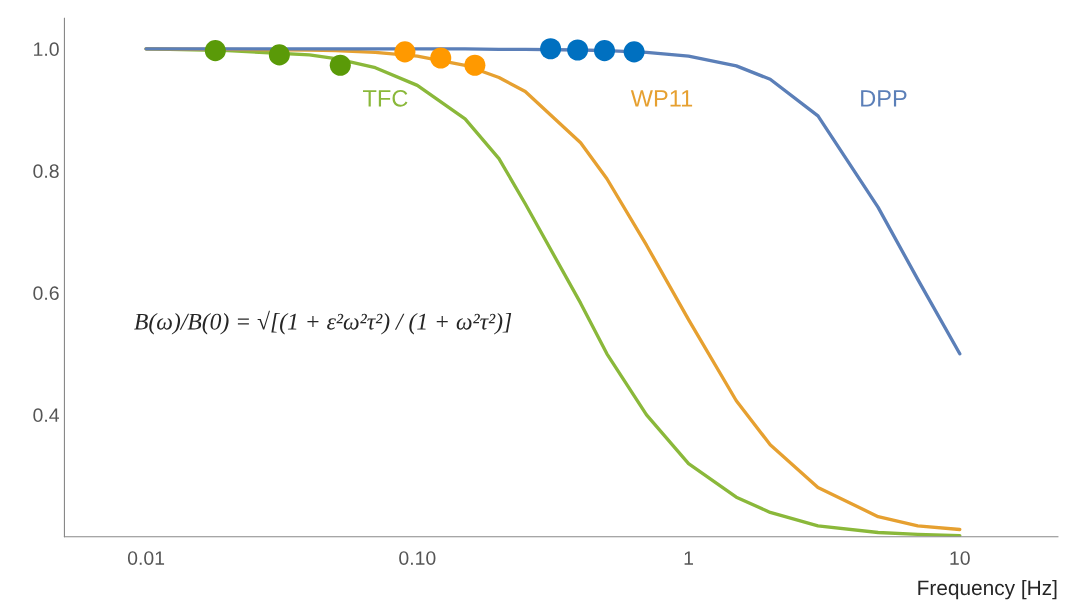 This screenshot has height=610, width=1074. I want to click on y-tick-label: 0.6, so click(46, 293).